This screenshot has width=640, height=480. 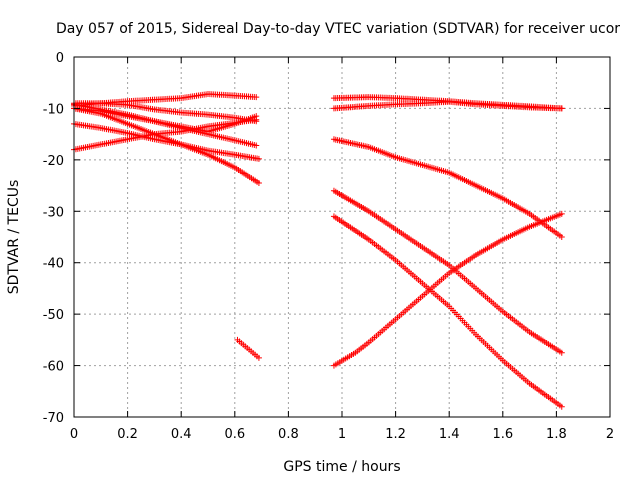 What do you see at coordinates (395, 434) in the screenshot?
I see `x-tick-label: 1.2` at bounding box center [395, 434].